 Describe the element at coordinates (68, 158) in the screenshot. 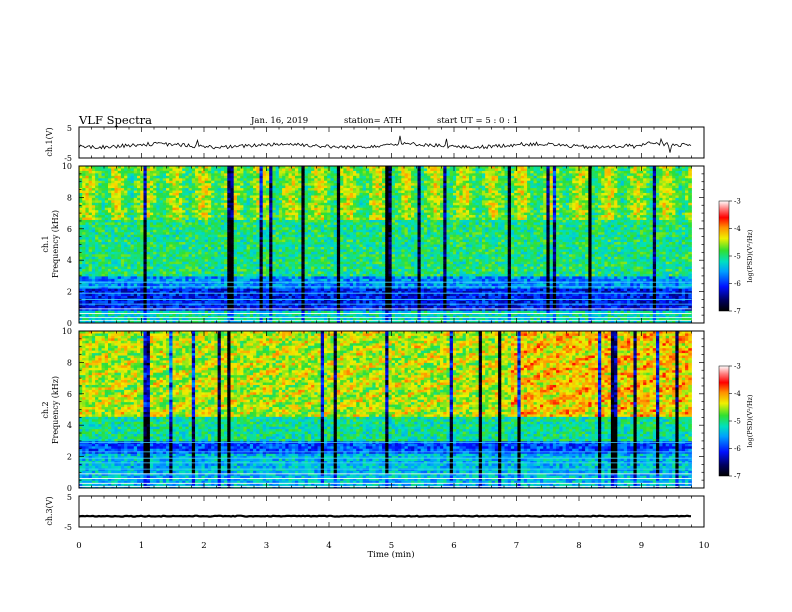

I see `ch1-ytick-bottom: -5` at that location.